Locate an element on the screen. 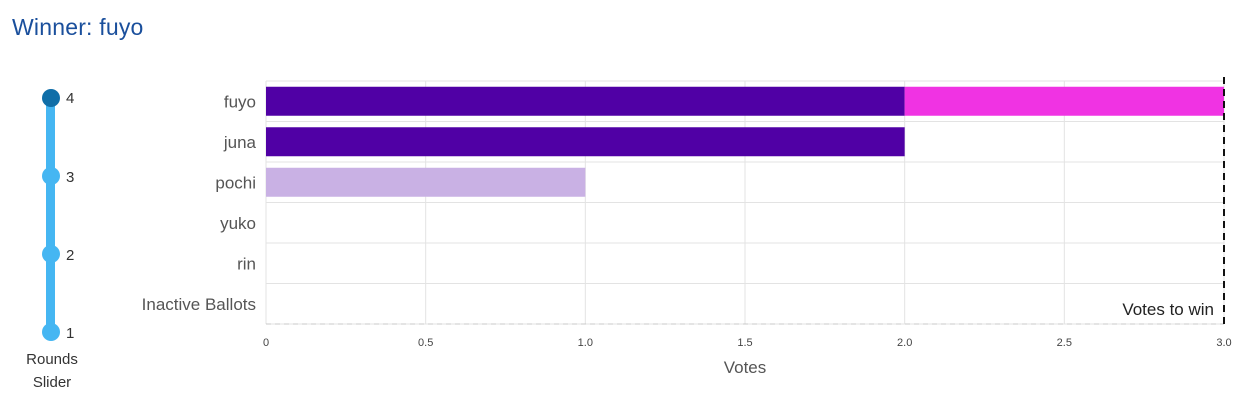 The image size is (1257, 400). x-tick-label: 1.5 is located at coordinates (744, 343).